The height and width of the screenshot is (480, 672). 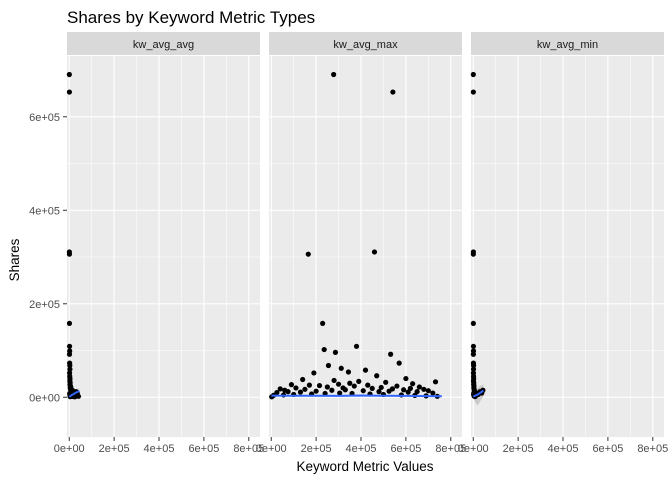 I want to click on y-tick-label: 6e+05, so click(x=44, y=118).